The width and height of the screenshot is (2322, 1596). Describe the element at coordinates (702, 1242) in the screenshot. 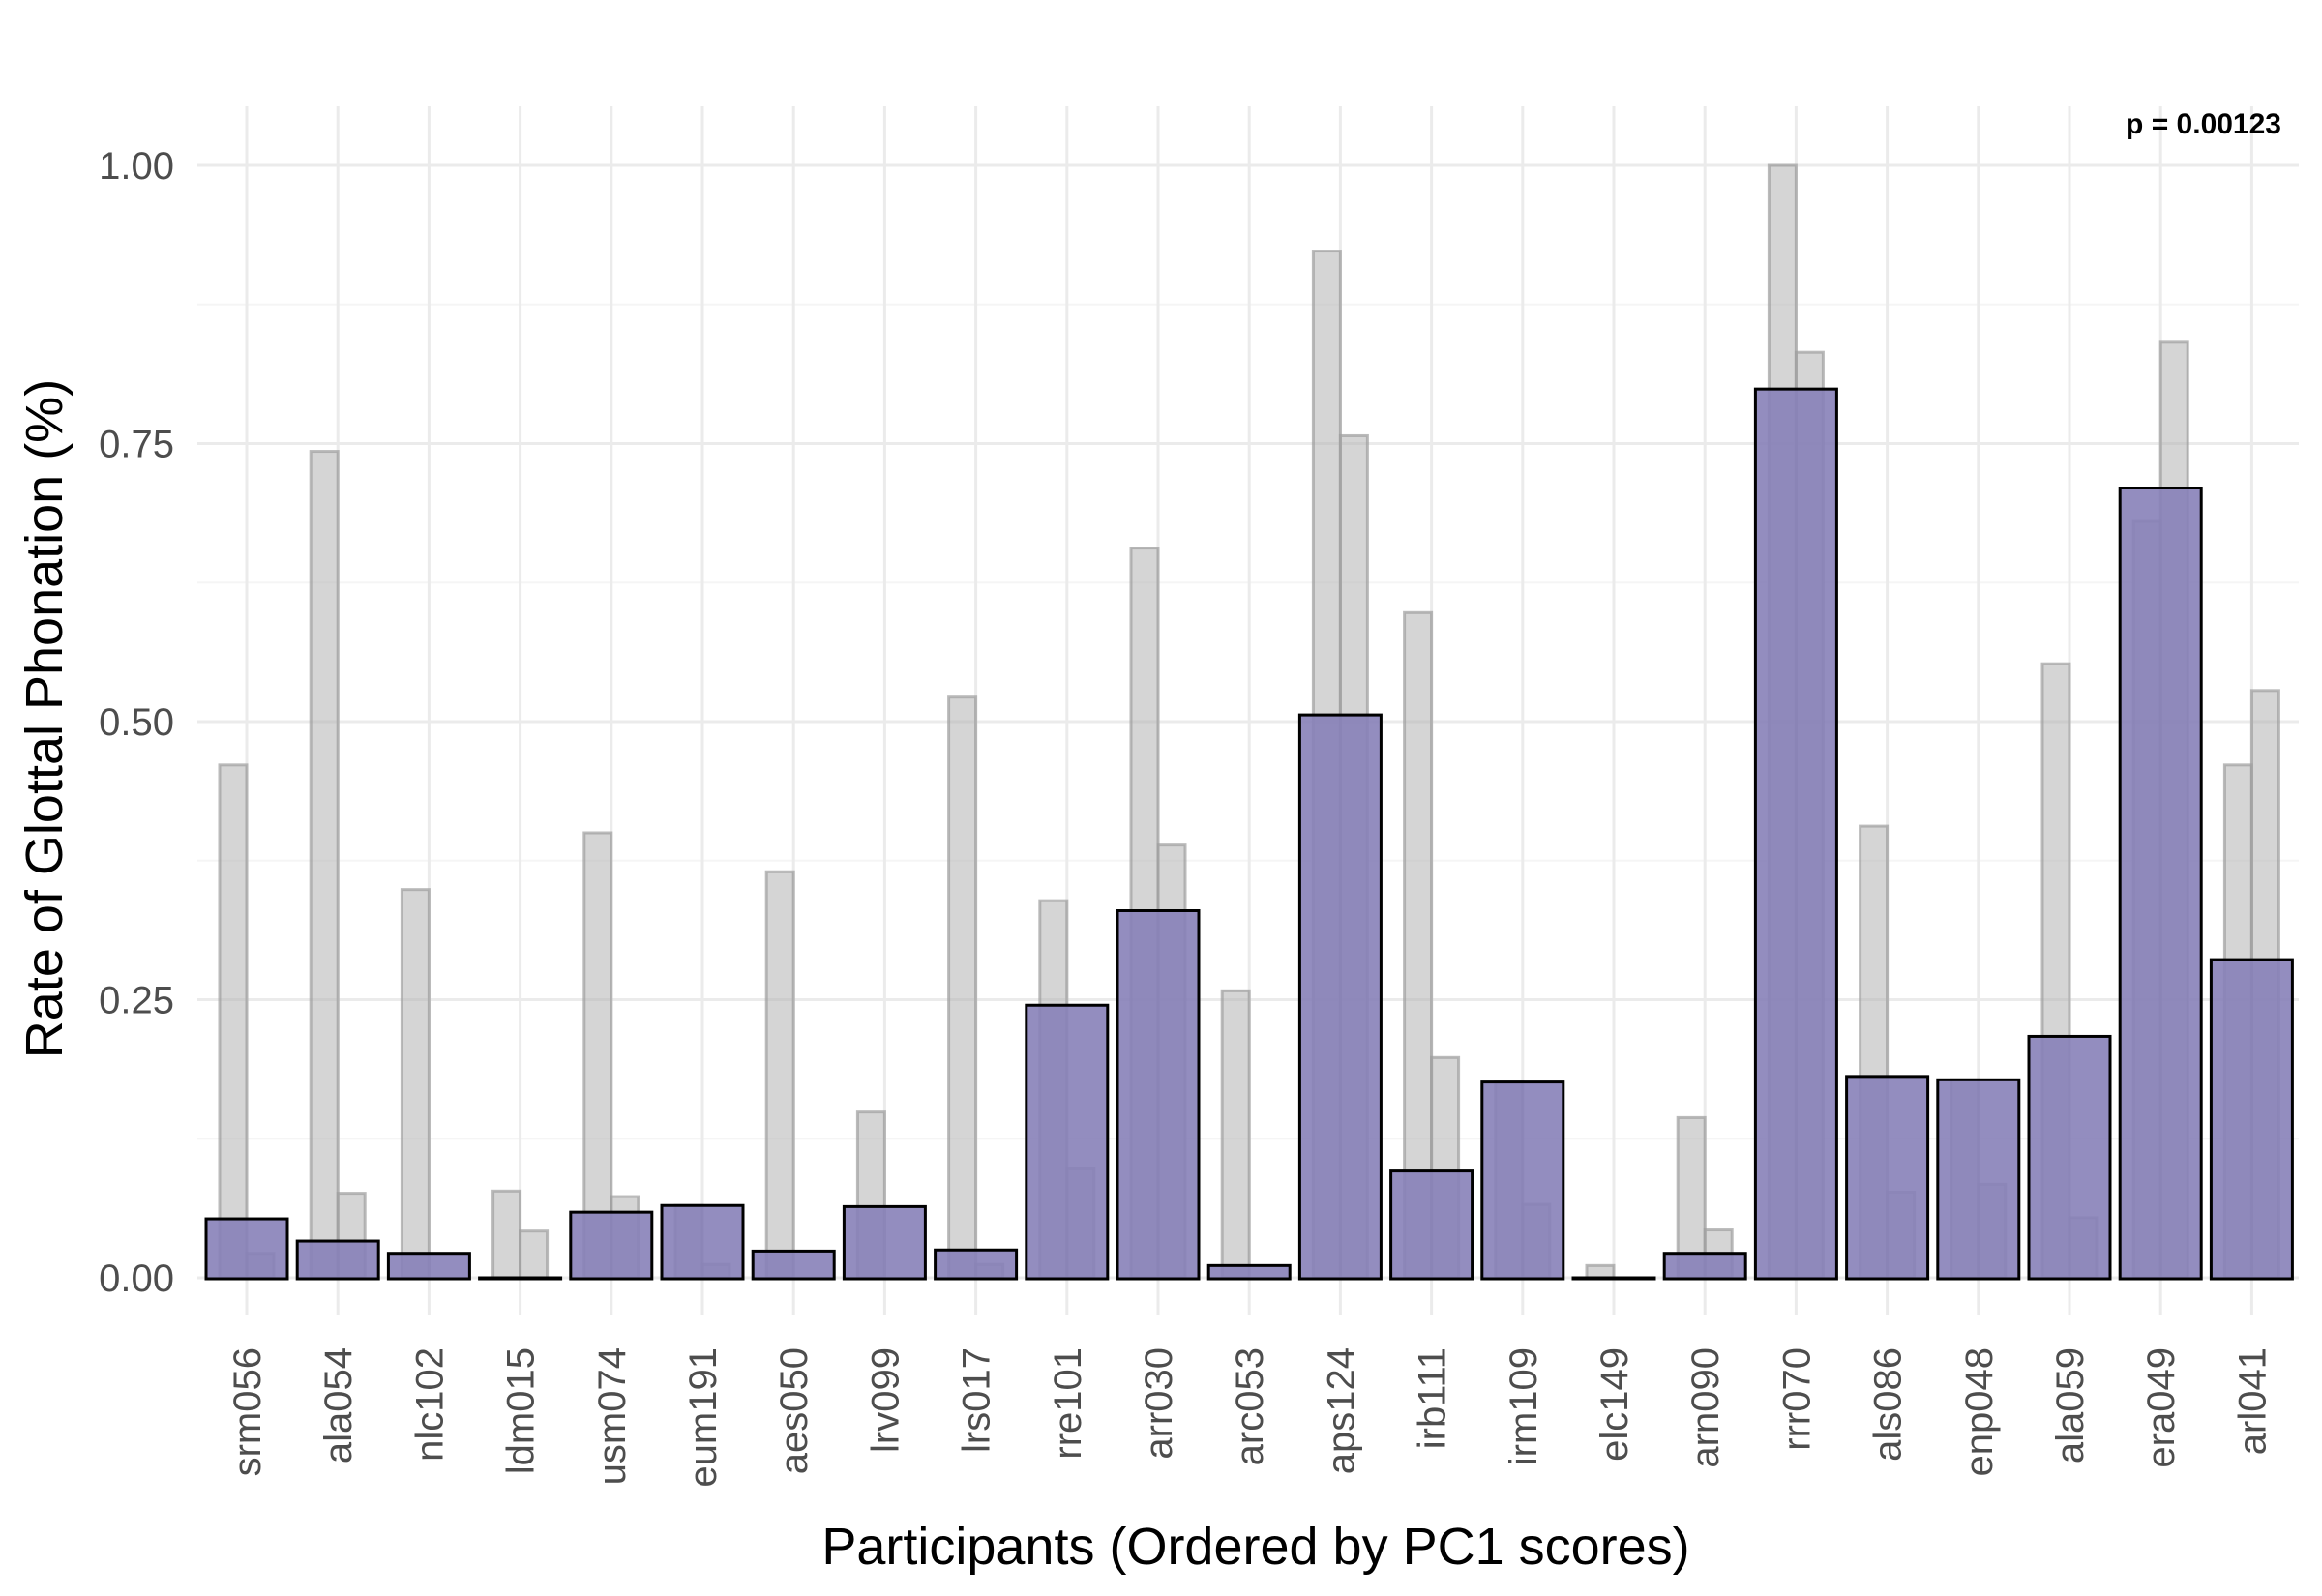

I see `bar-eum191` at that location.